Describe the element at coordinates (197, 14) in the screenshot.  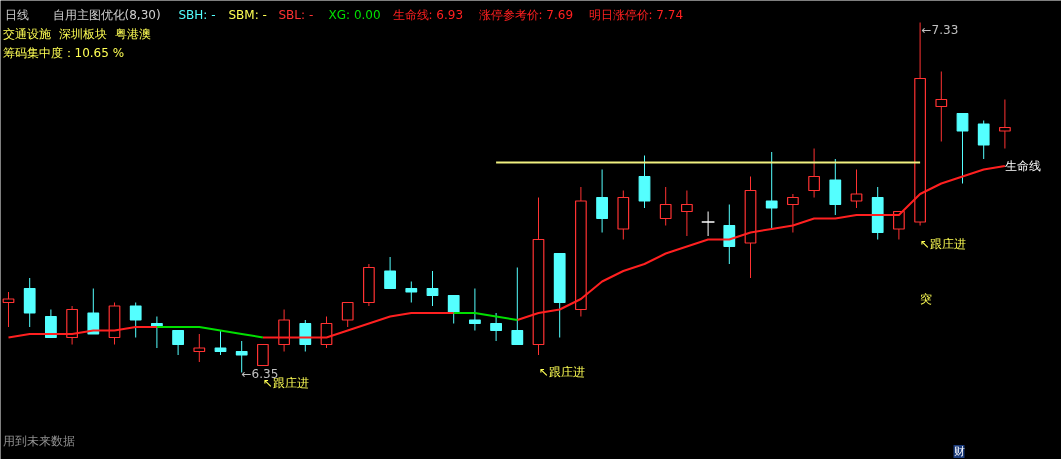
I see `text: SBH: -` at that location.